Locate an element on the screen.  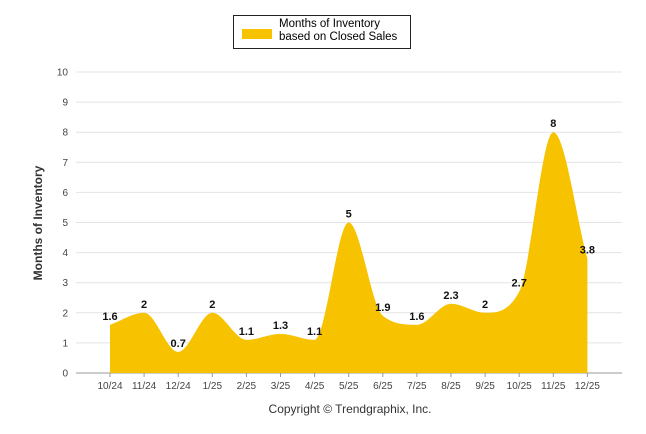
x-tick-label: 7/25 is located at coordinates (417, 386).